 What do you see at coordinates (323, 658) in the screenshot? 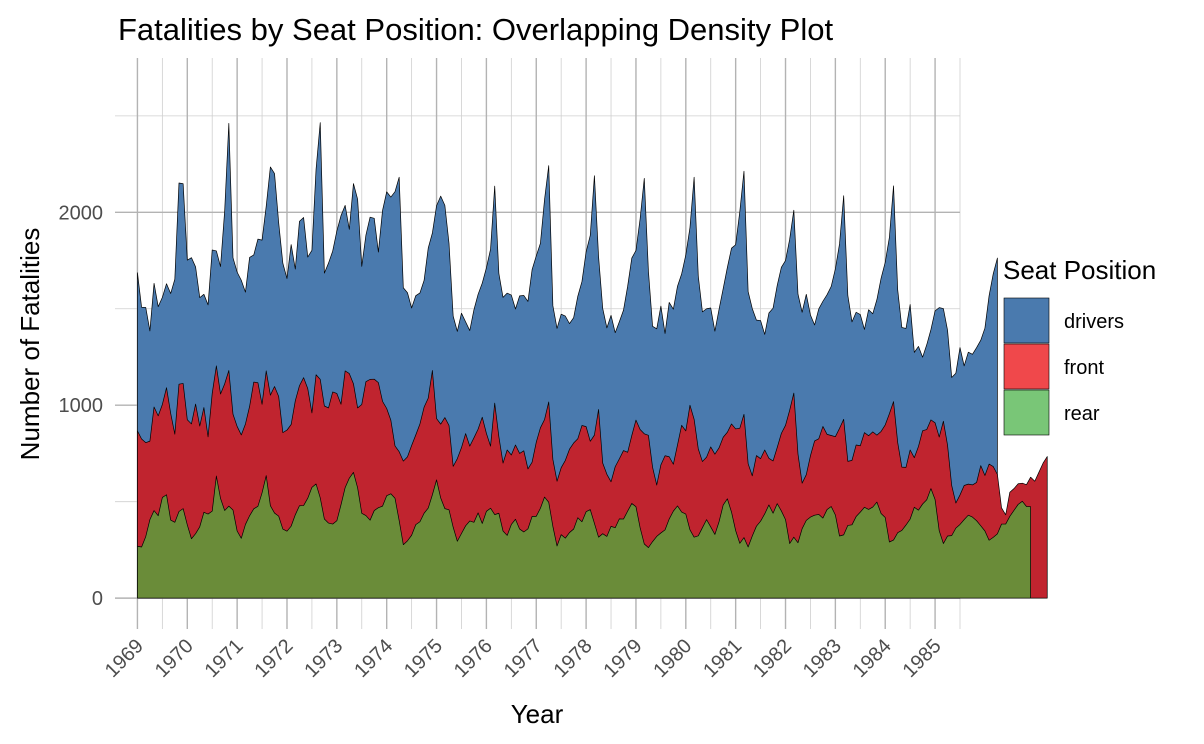
I see `x-tick-label: 1973` at bounding box center [323, 658].